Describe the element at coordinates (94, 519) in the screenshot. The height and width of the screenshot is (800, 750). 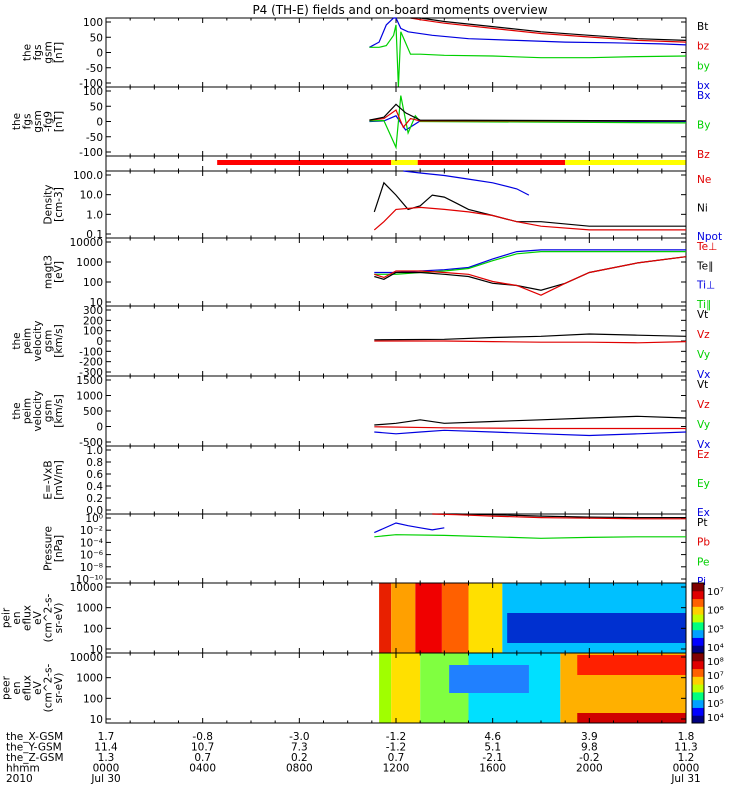
I see `y-tick-label: 10⁰` at that location.